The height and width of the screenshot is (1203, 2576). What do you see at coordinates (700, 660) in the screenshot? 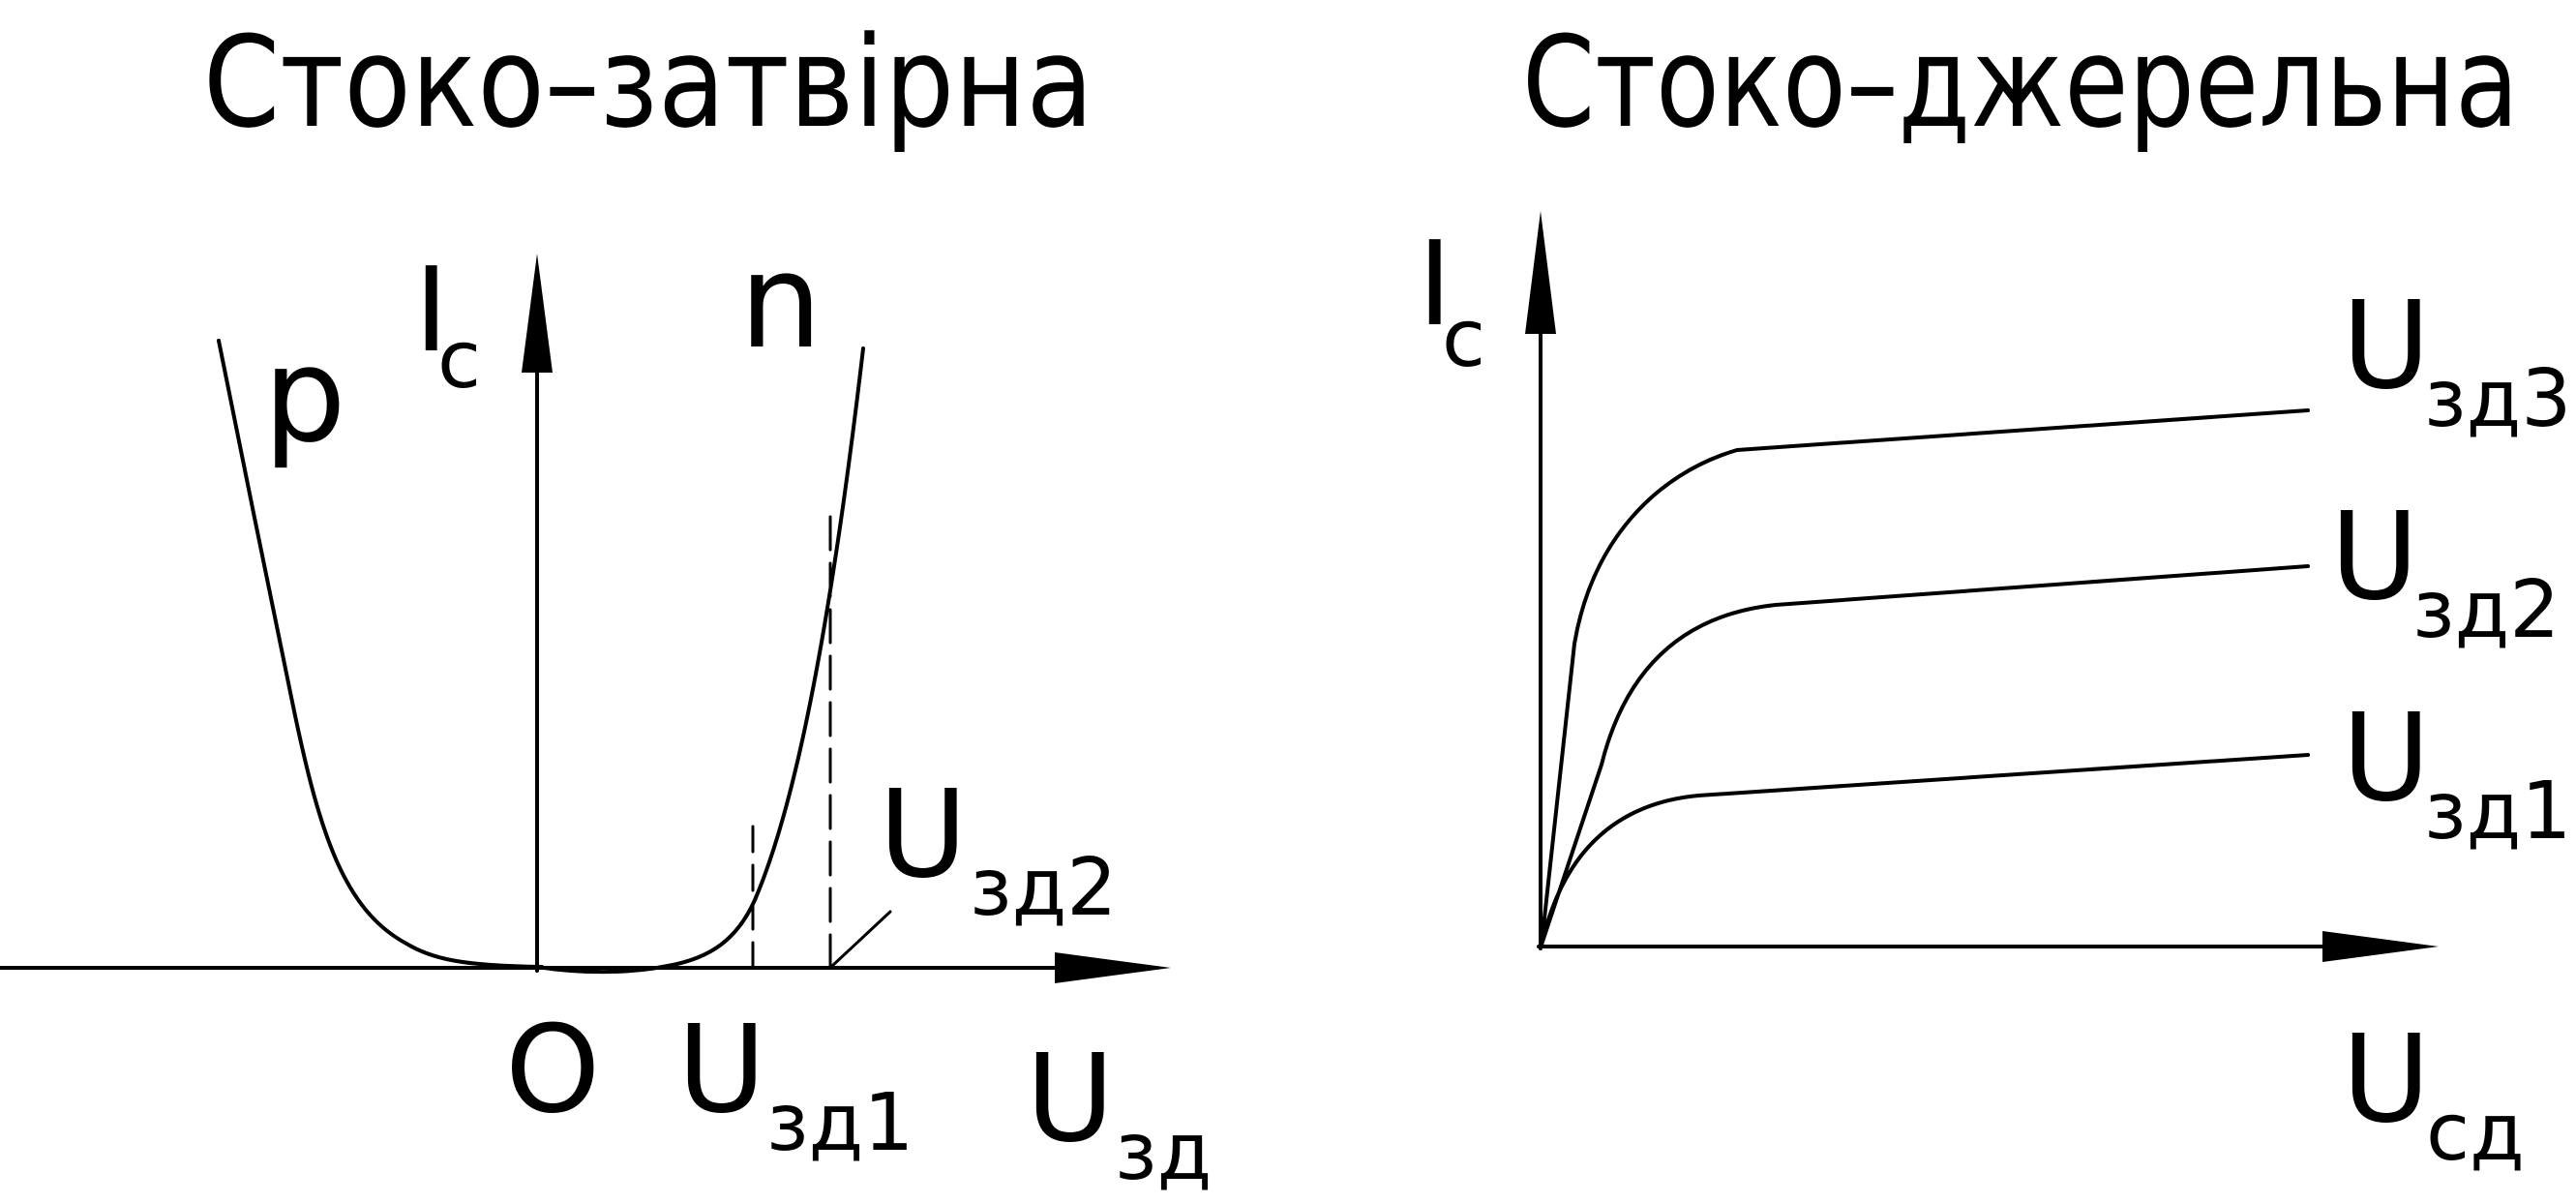
I see `n-channel-curve` at bounding box center [700, 660].